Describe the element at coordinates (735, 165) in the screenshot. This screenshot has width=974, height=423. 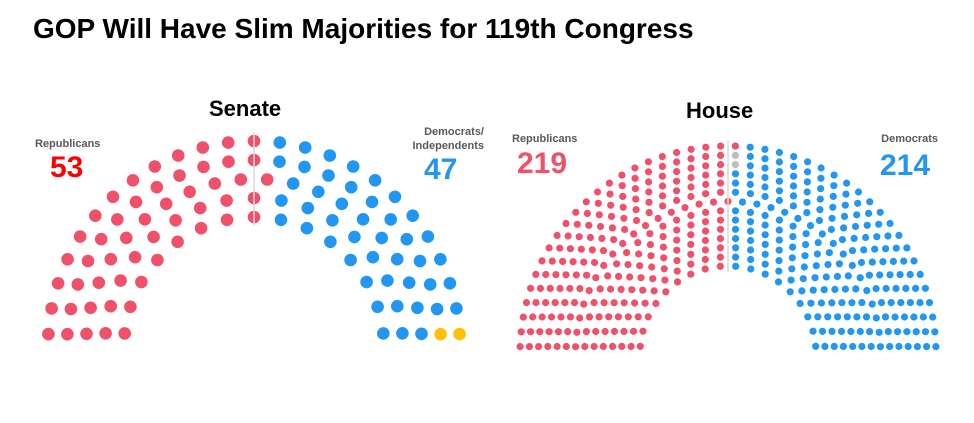
I see `house-seat-vacant` at that location.